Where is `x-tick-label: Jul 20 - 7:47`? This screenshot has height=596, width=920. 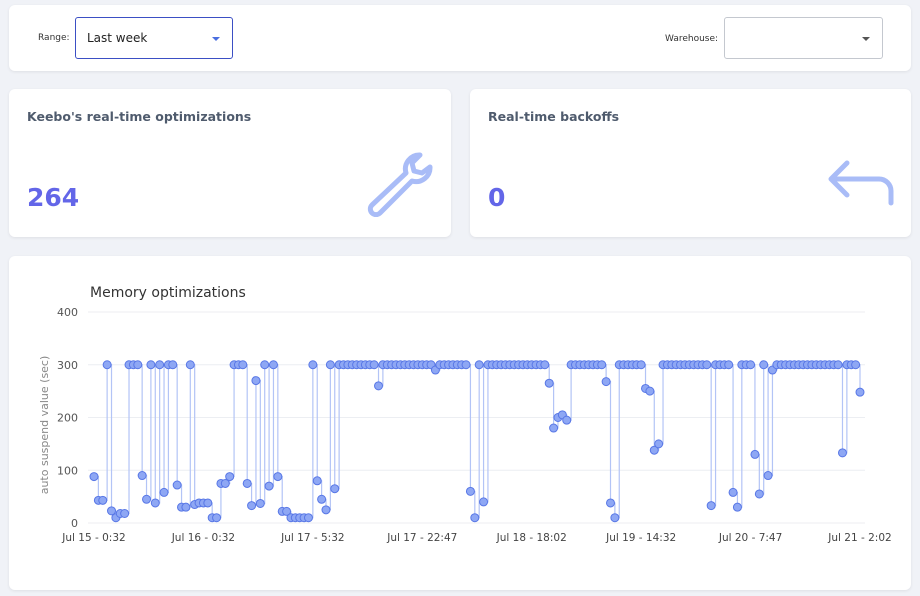
x-tick-label: Jul 20 - 7:47 is located at coordinates (750, 538).